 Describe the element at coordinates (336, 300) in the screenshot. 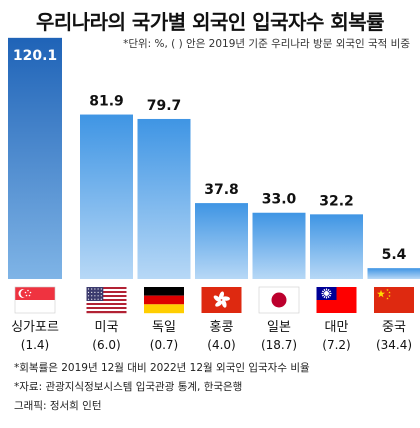

I see `taiwan-flag-icon` at that location.